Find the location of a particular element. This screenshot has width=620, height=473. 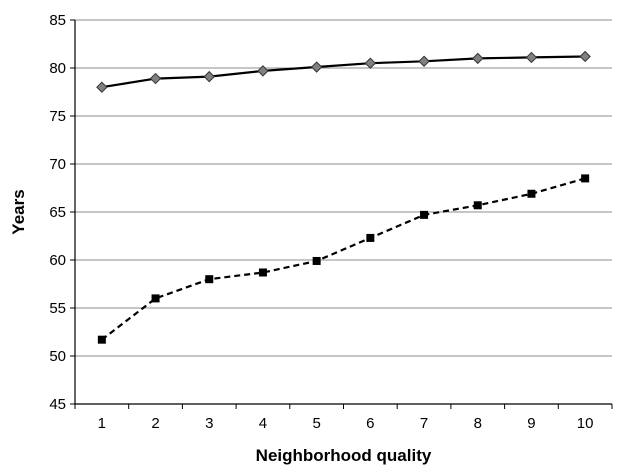

y-tick-label: 65 is located at coordinates (57, 212).